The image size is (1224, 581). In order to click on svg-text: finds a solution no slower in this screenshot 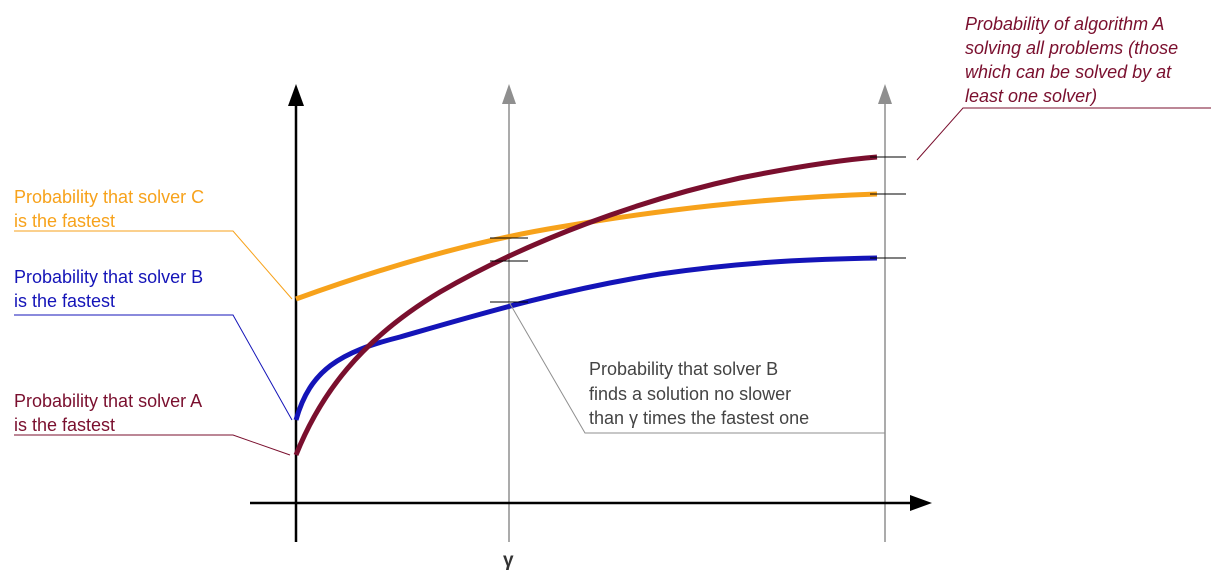, I will do `click(690, 394)`.